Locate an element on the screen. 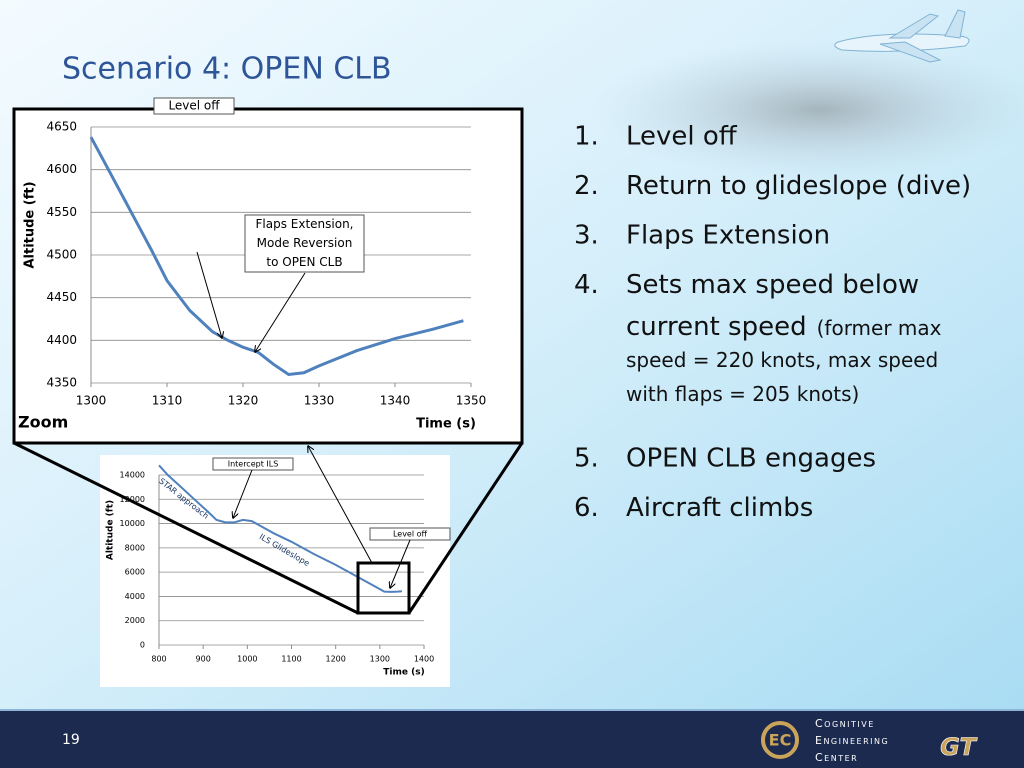 This screenshot has height=768, width=1024. zoom-box is located at coordinates (383, 588).